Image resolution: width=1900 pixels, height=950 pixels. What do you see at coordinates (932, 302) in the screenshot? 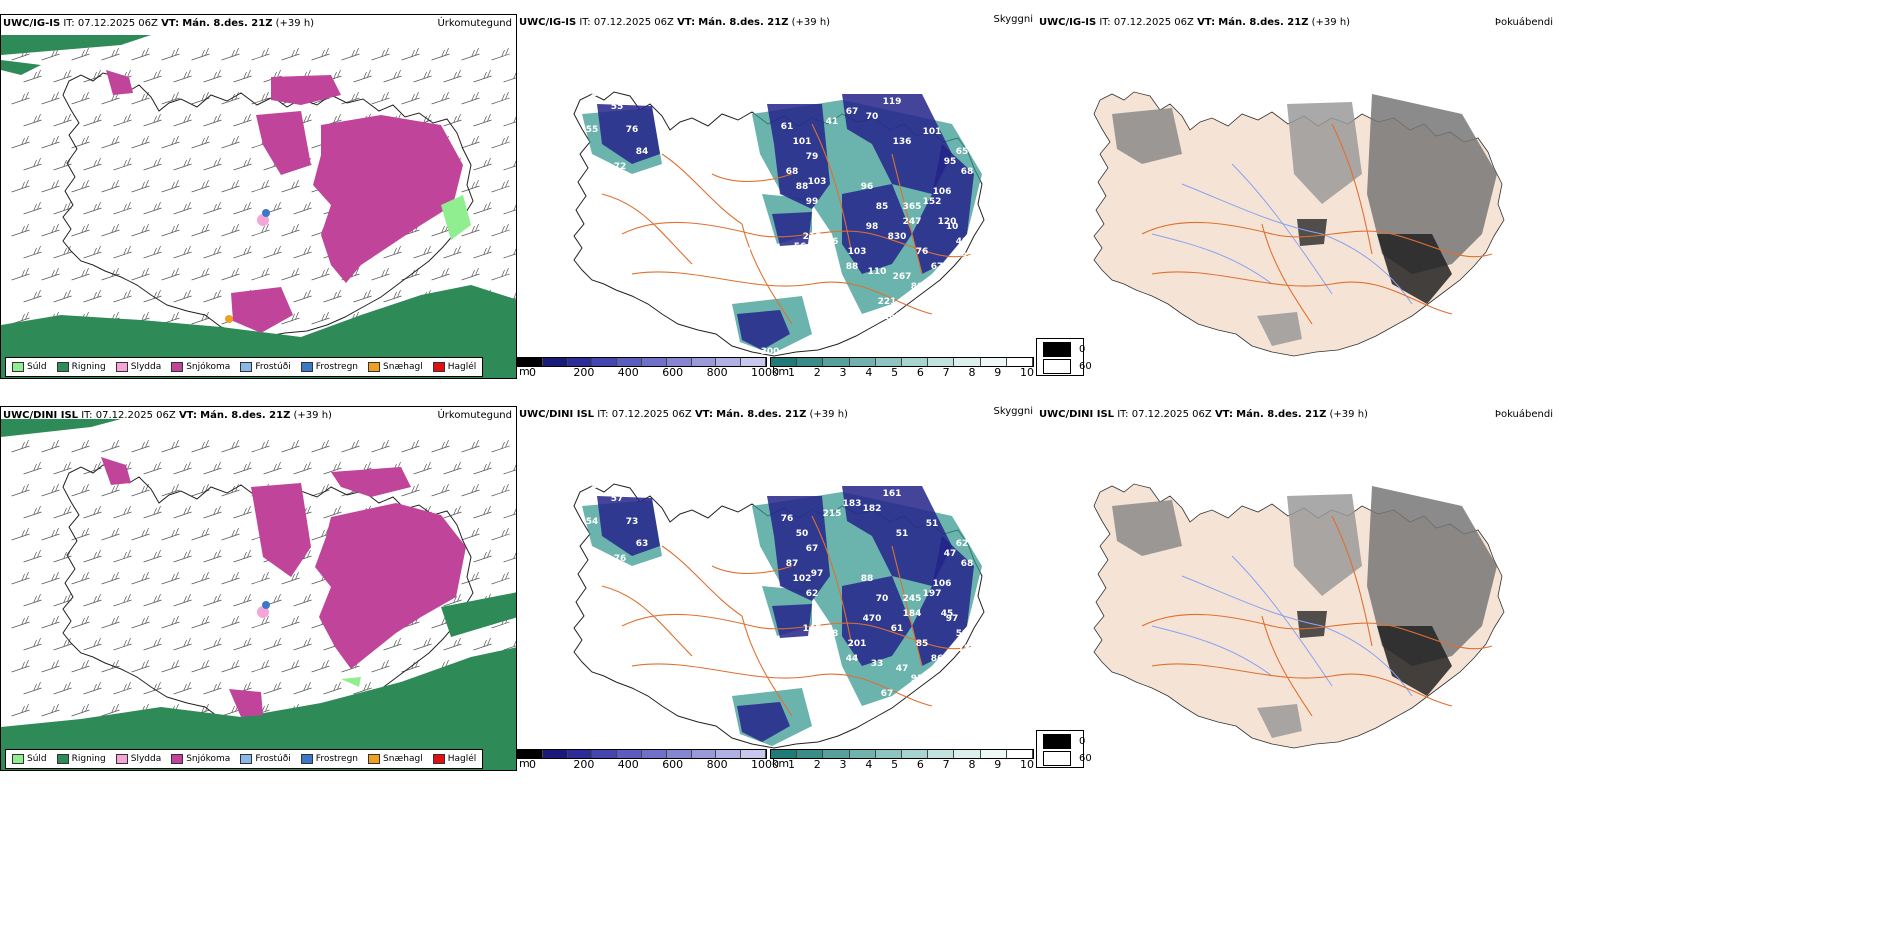
I see `ceiling-value: 51` at bounding box center [932, 302].